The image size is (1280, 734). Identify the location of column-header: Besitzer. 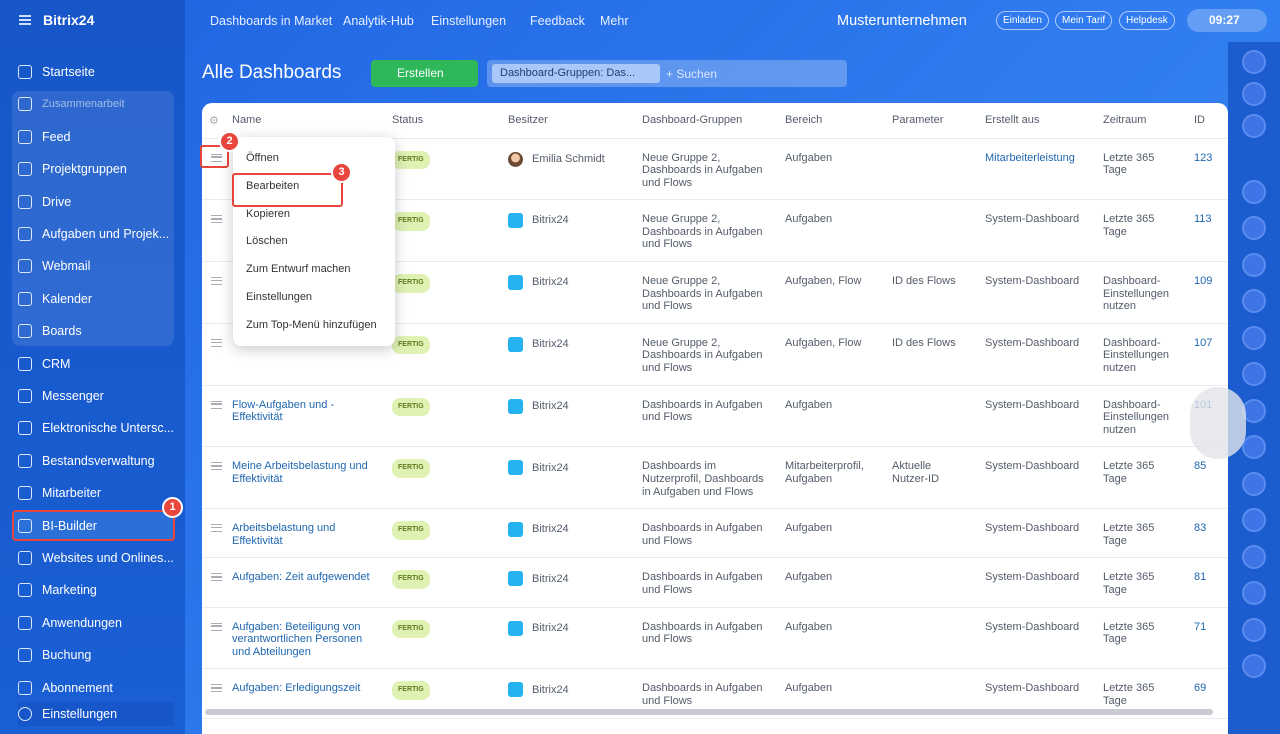
(573, 121).